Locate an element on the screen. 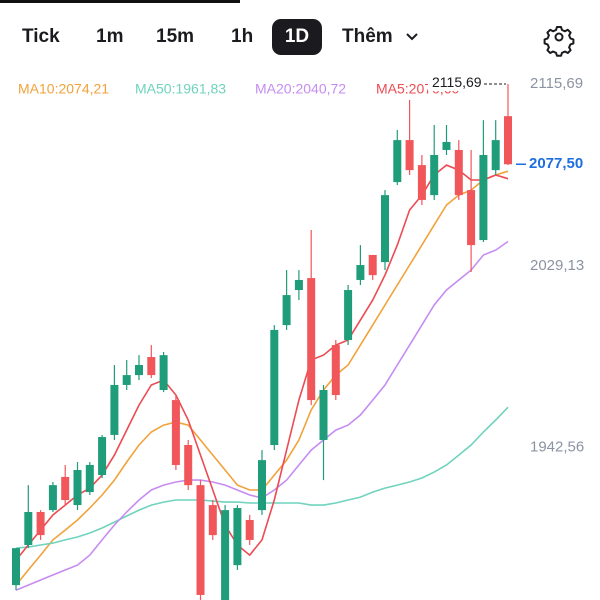  timeframe-tabs: Tick 1m 15m 1h 1D Thêm is located at coordinates (220, 37).